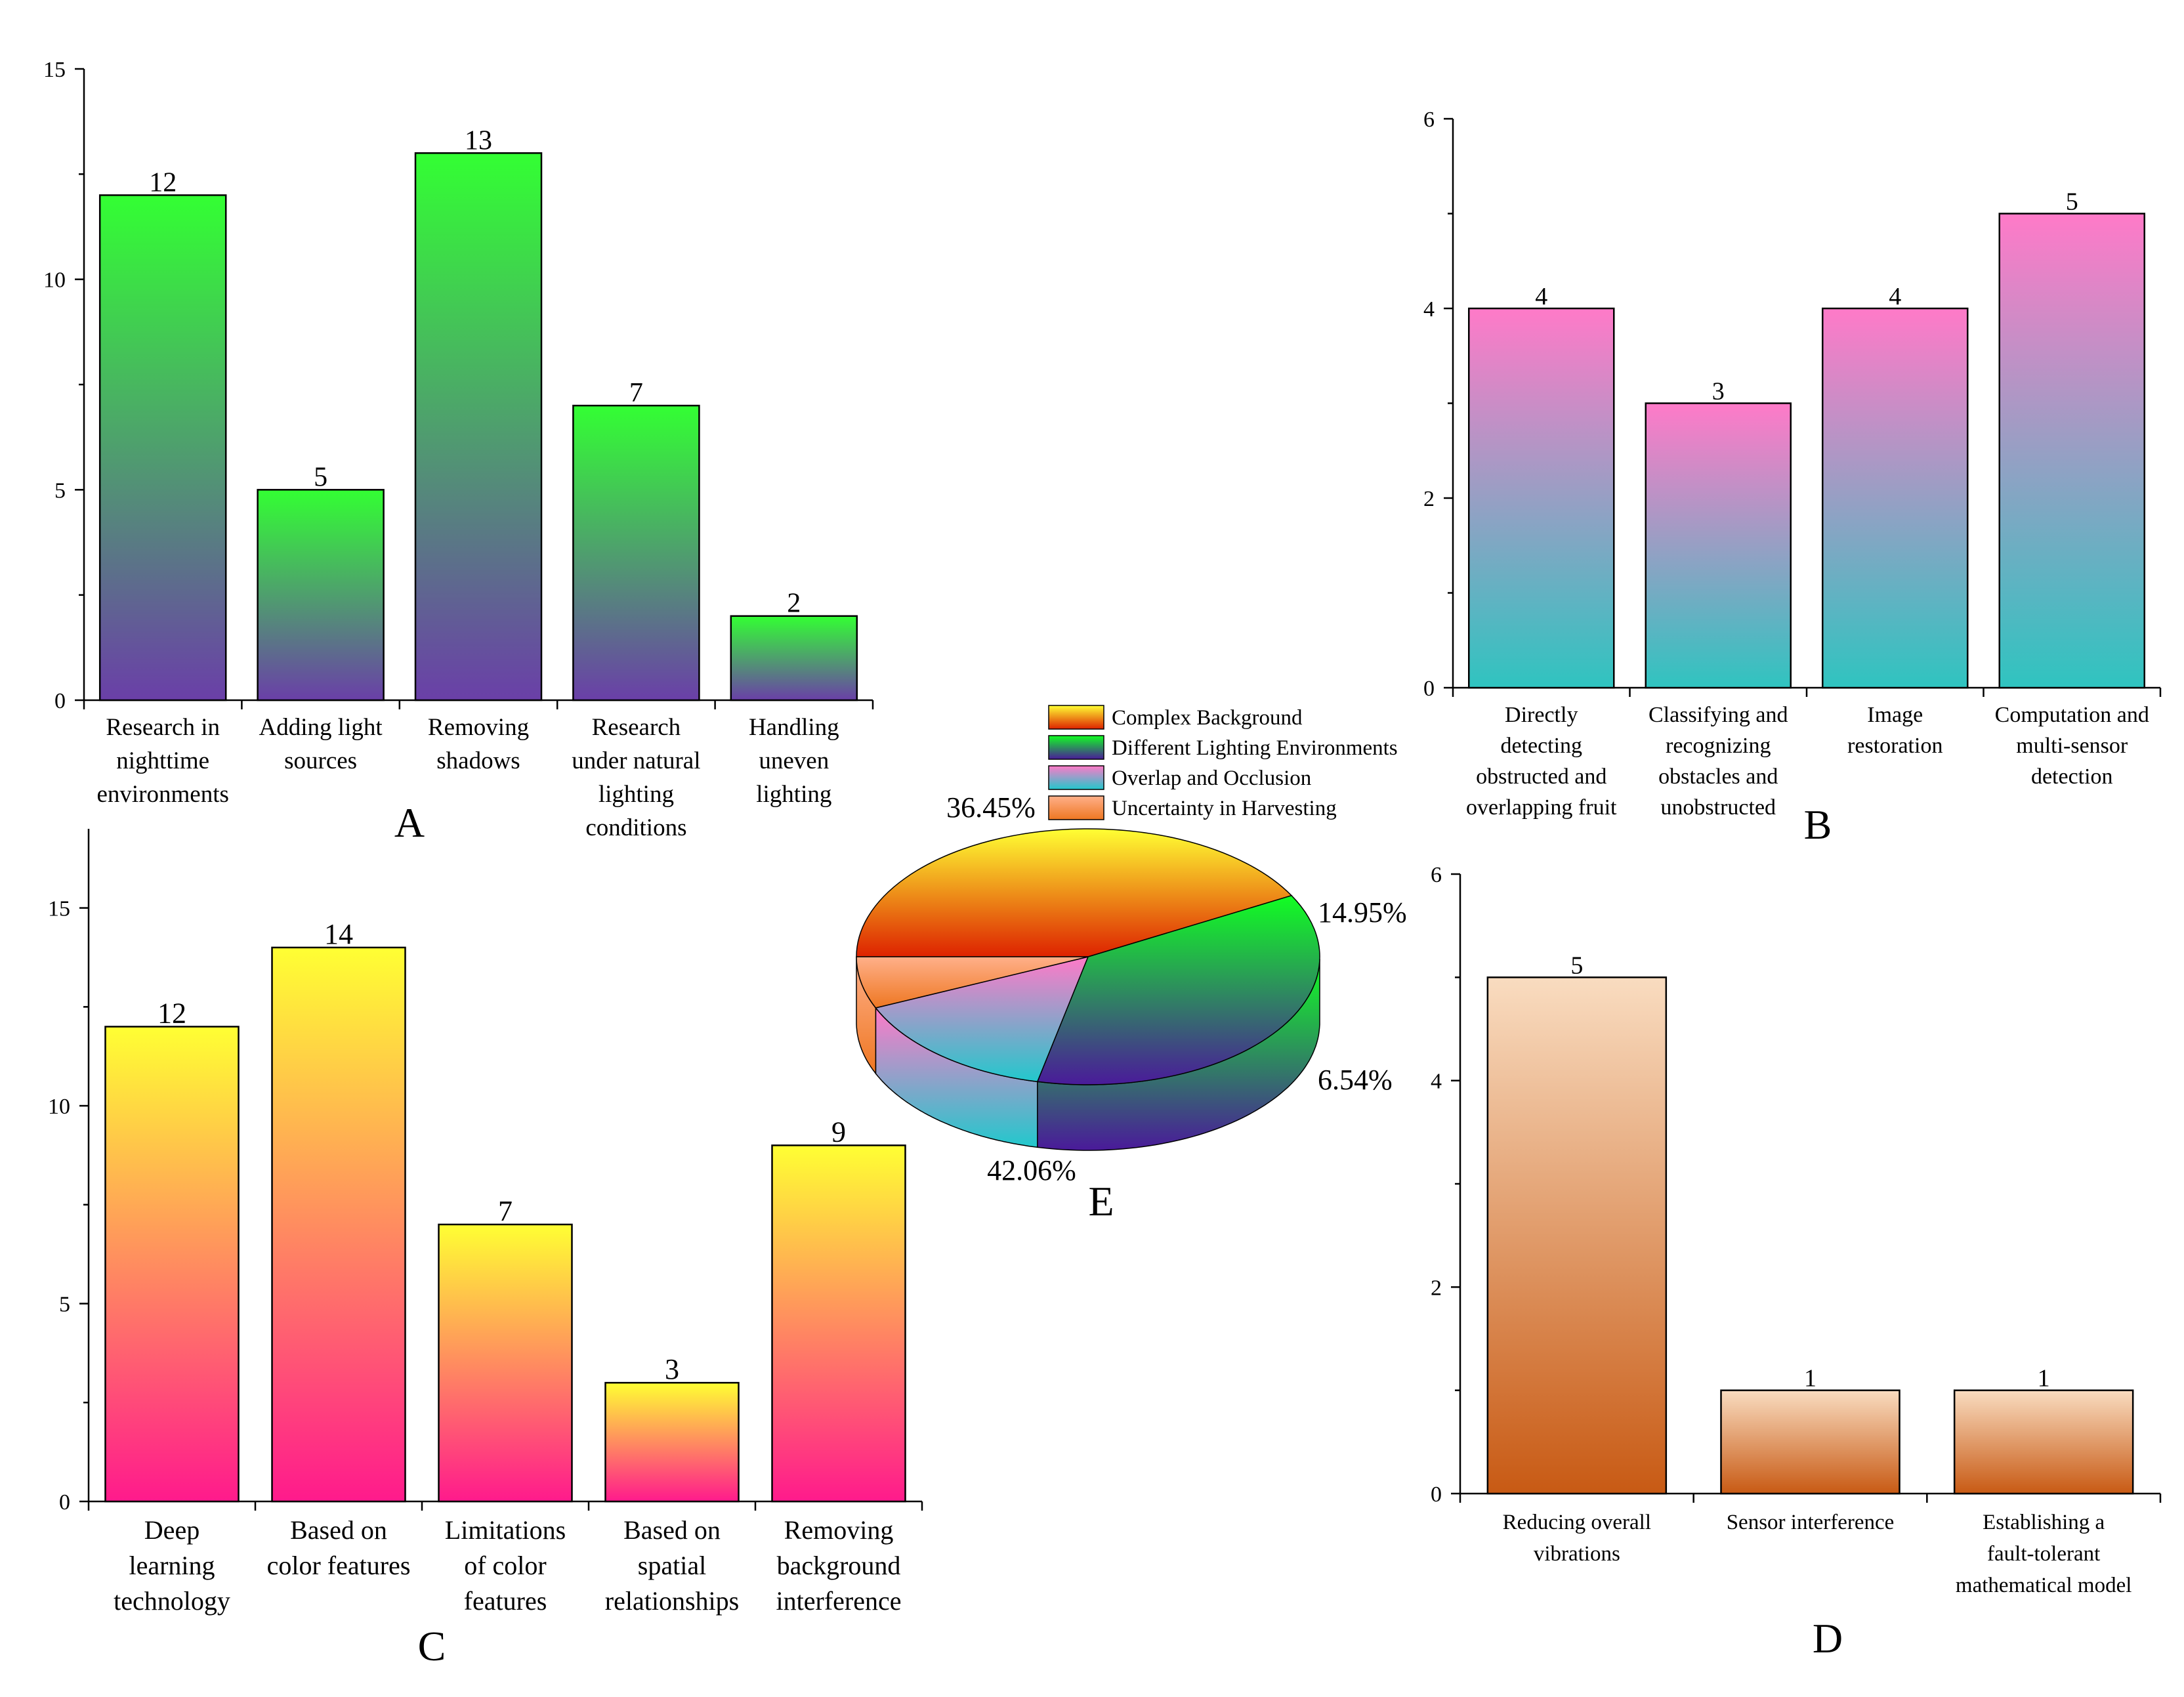 Image resolution: width=2184 pixels, height=1697 pixels. Describe the element at coordinates (636, 777) in the screenshot. I see `category-label: Research under natural lighting conditions` at that location.